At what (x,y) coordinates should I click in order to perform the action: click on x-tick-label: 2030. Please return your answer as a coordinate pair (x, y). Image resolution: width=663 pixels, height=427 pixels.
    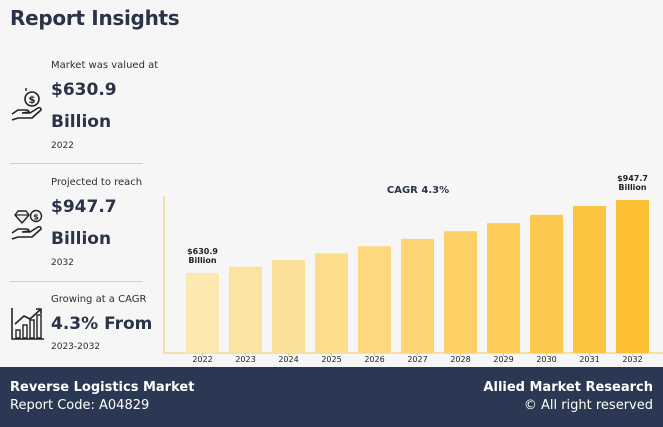
    Looking at the image, I should click on (546, 359).